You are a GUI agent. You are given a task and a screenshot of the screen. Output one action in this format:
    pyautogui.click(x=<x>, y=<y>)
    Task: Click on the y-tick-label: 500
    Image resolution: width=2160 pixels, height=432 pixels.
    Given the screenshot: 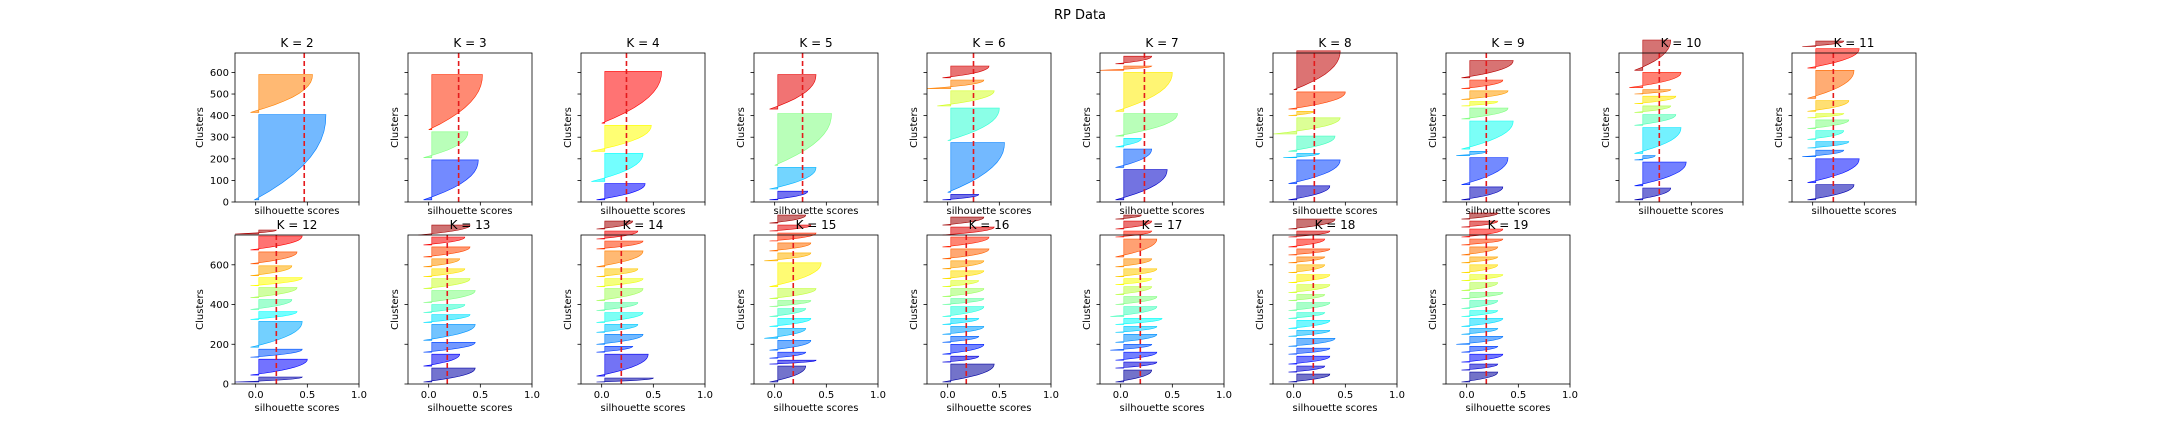 What is the action you would take?
    pyautogui.click(x=219, y=95)
    